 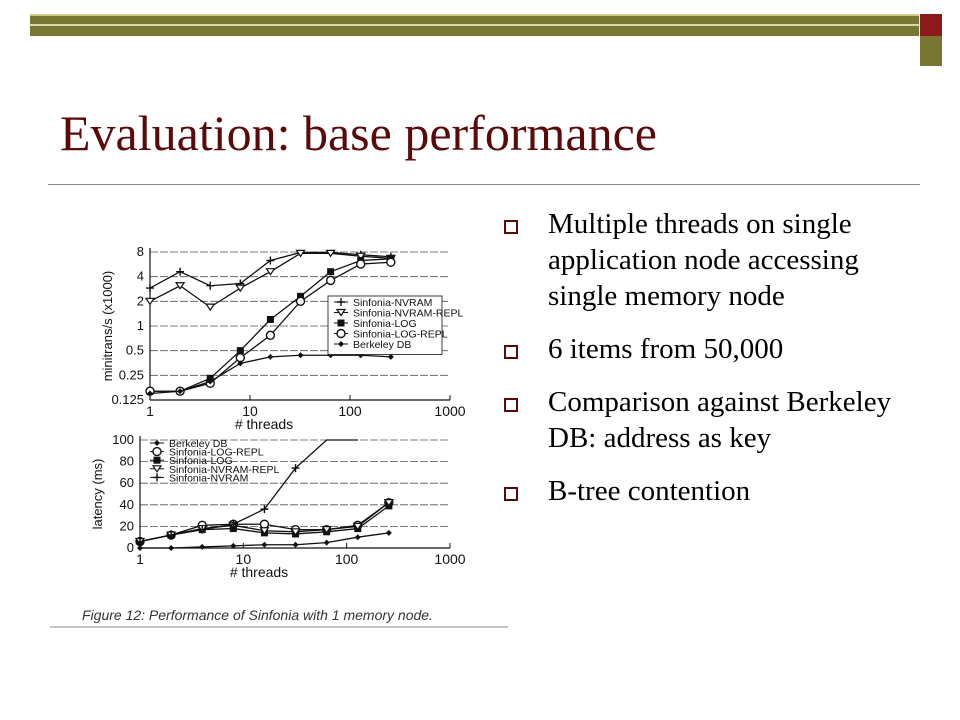 I want to click on slide-title: Evaluation: base performance, so click(x=358, y=133).